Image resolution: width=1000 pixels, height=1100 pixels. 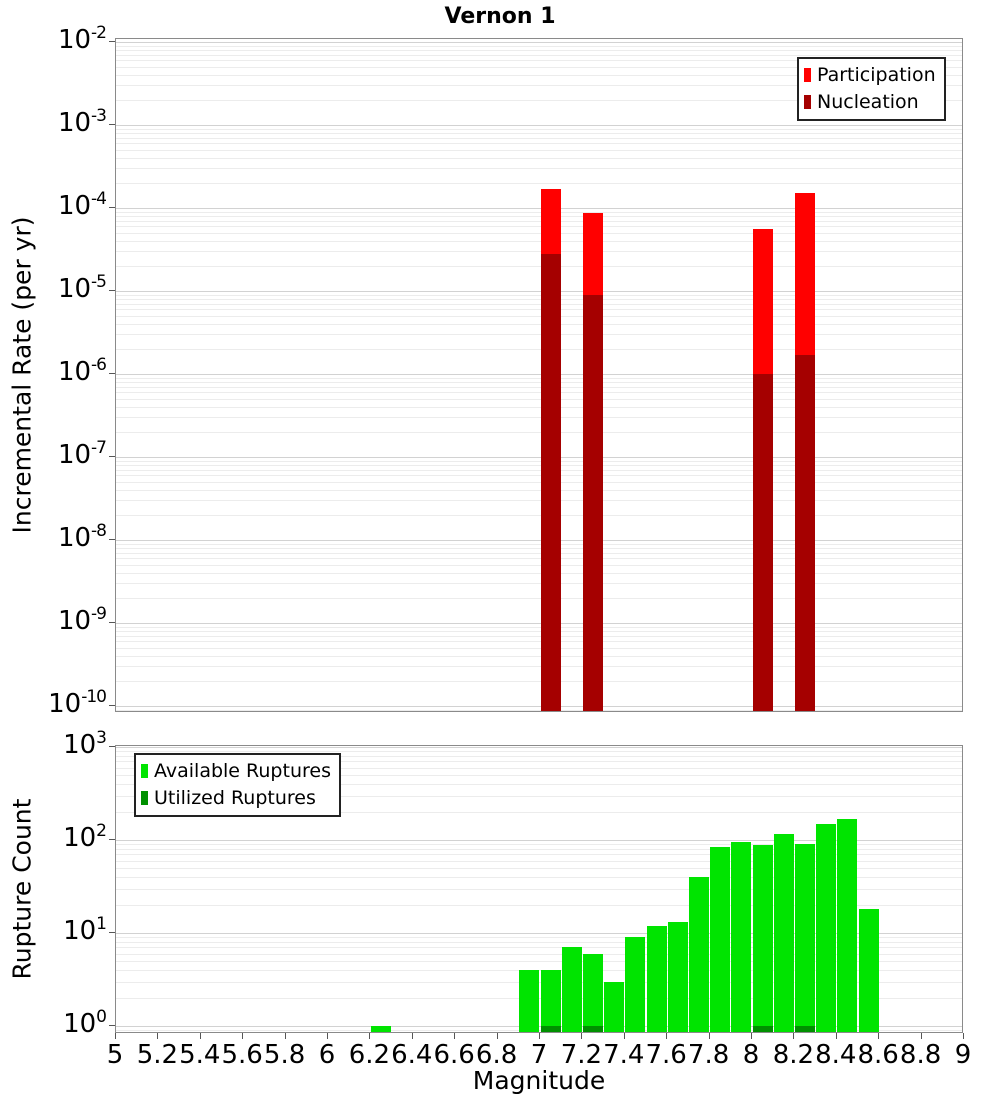 What do you see at coordinates (144, 771) in the screenshot?
I see `available-ruptures-swatch-icon` at bounding box center [144, 771].